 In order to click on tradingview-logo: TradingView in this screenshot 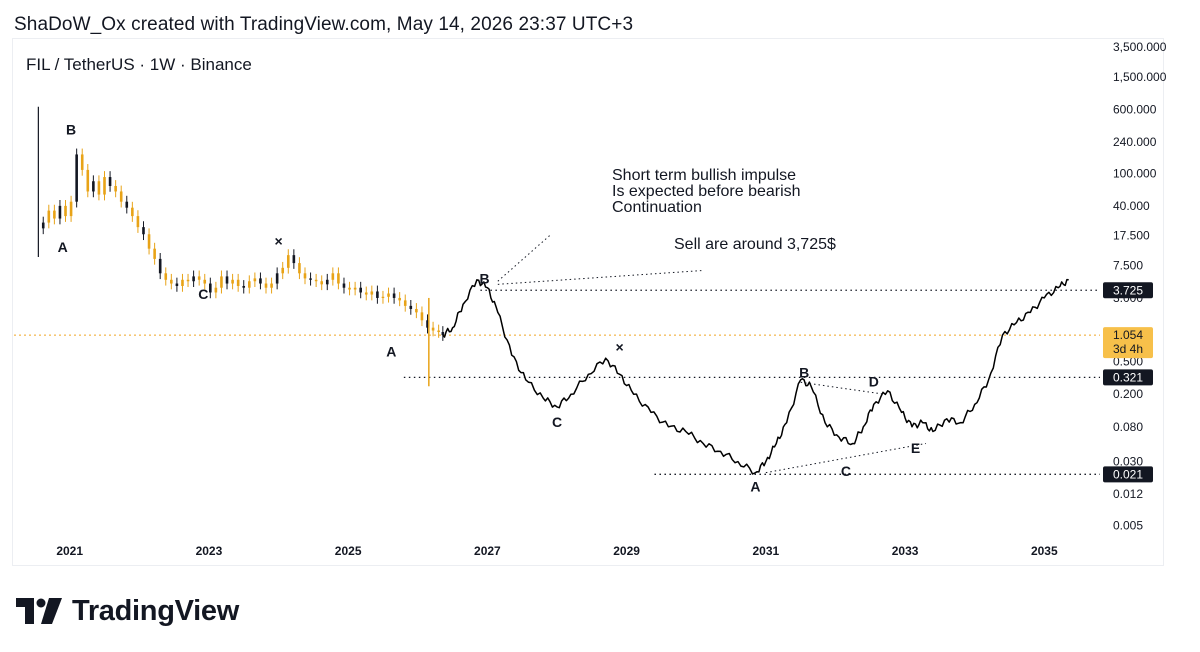, I will do `click(127, 611)`.